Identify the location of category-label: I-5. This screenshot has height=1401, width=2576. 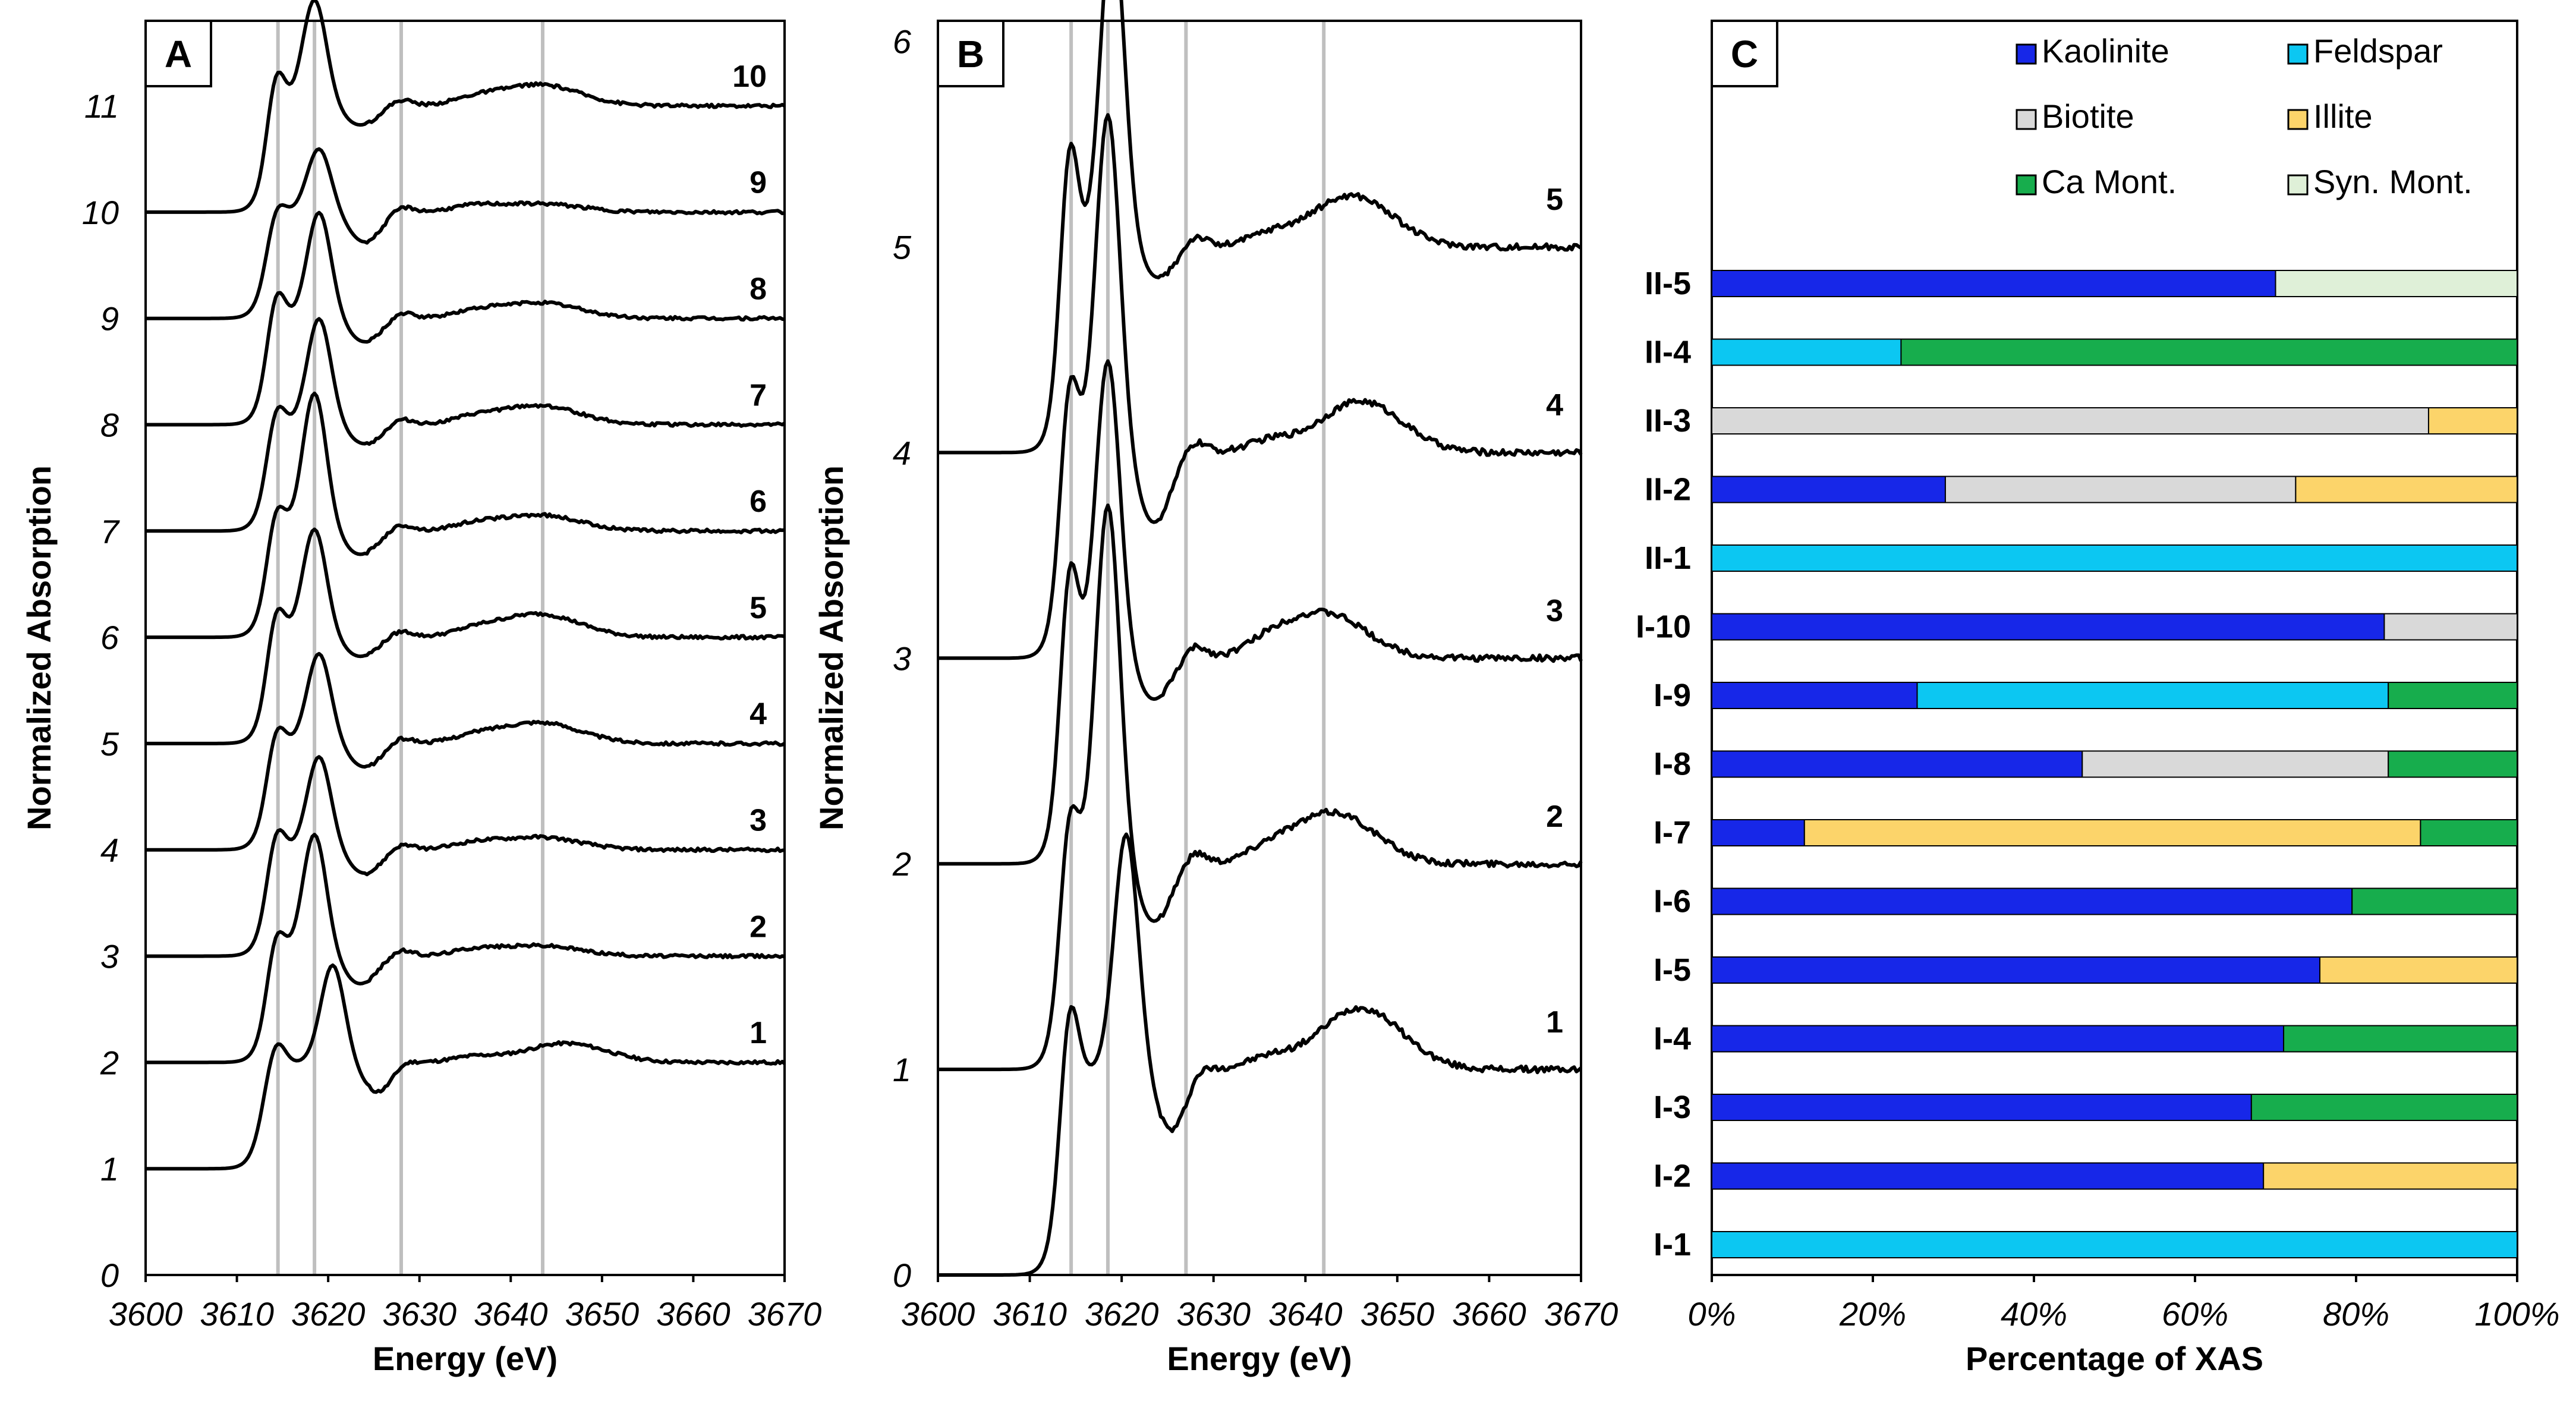
(1672, 970).